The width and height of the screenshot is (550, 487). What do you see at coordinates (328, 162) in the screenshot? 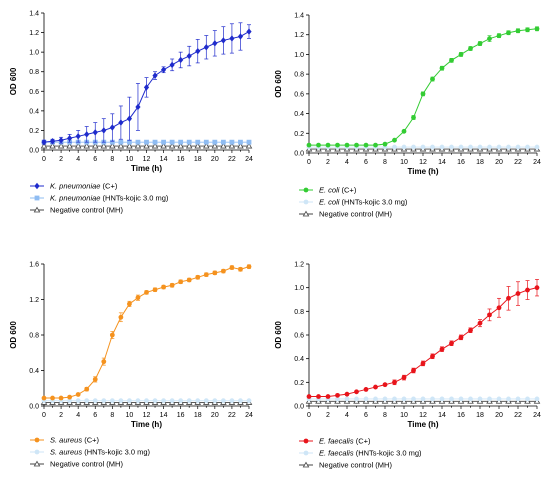
I see `x-tick-label: 2` at bounding box center [328, 162].